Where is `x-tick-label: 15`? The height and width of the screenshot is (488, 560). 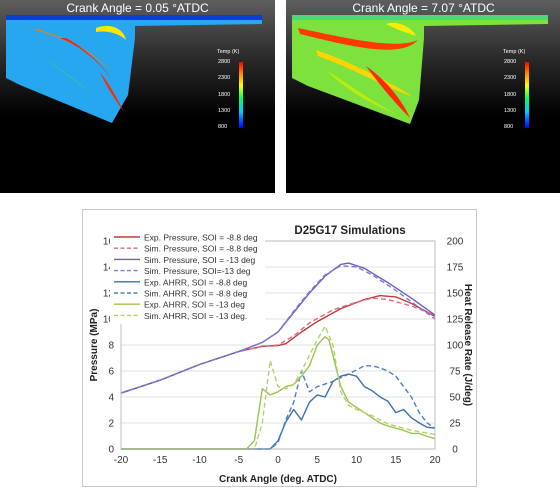
x-tick-label: 15 is located at coordinates (396, 460).